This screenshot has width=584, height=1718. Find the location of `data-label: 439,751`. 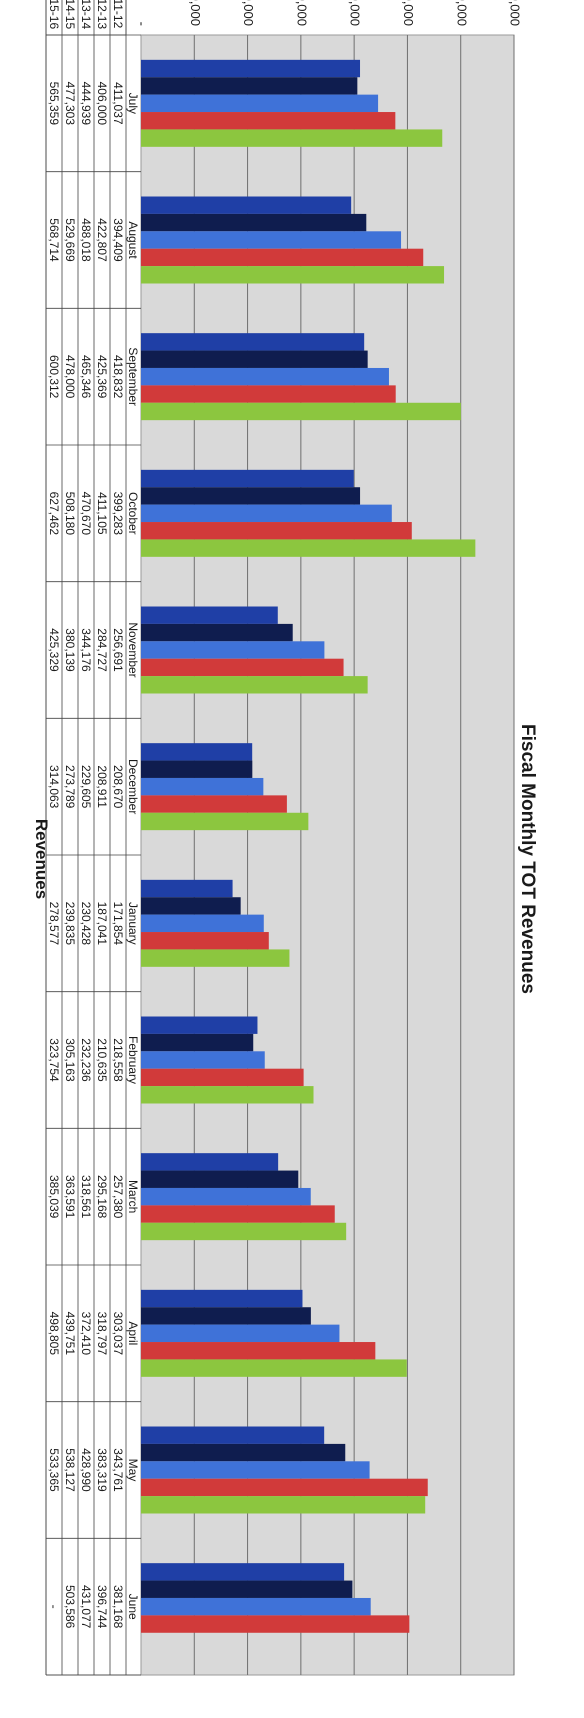

data-label: 439,751 is located at coordinates (70, 1334).